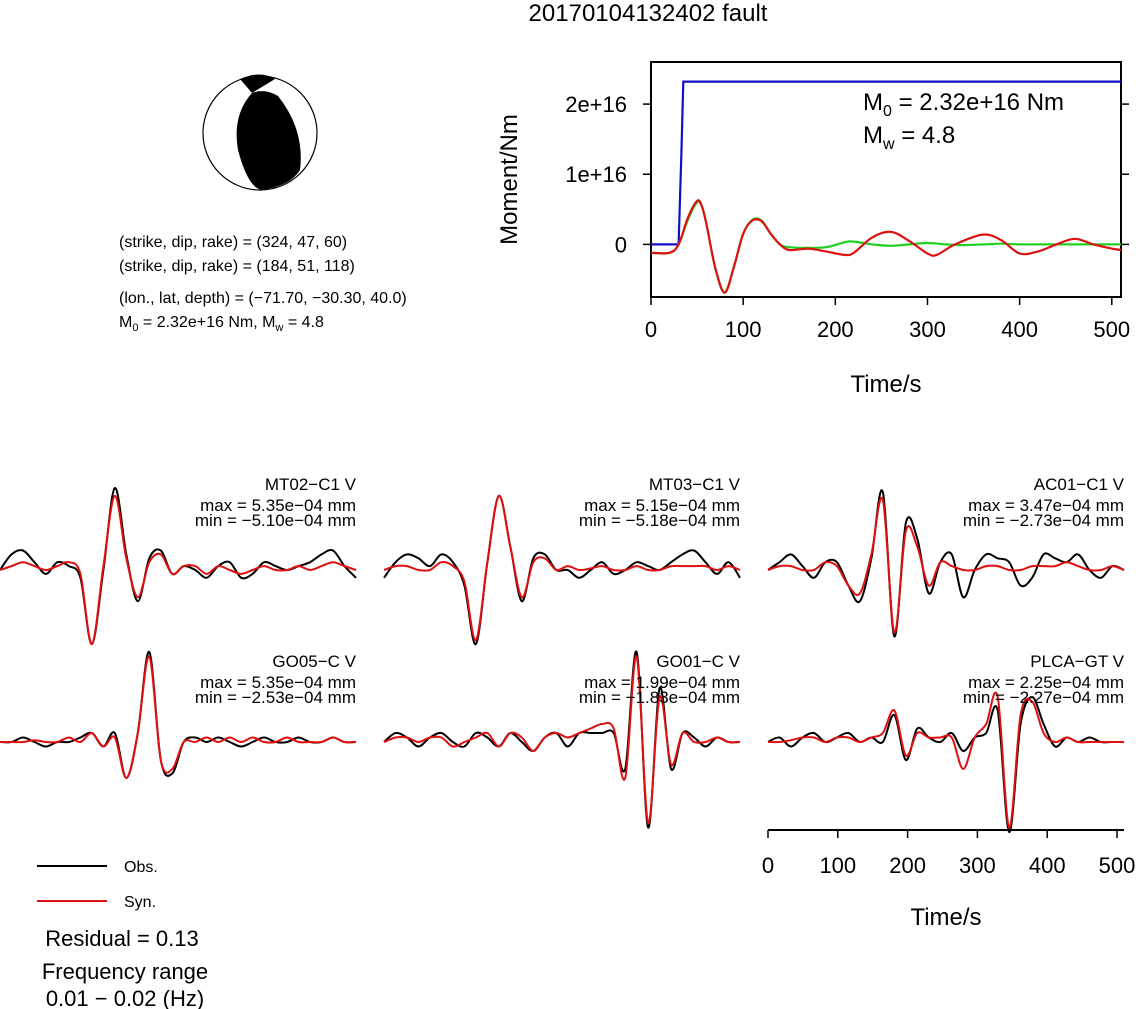 The width and height of the screenshot is (1139, 1009). What do you see at coordinates (1079, 484) in the screenshot?
I see `station-name: AC01−C1 V` at bounding box center [1079, 484].